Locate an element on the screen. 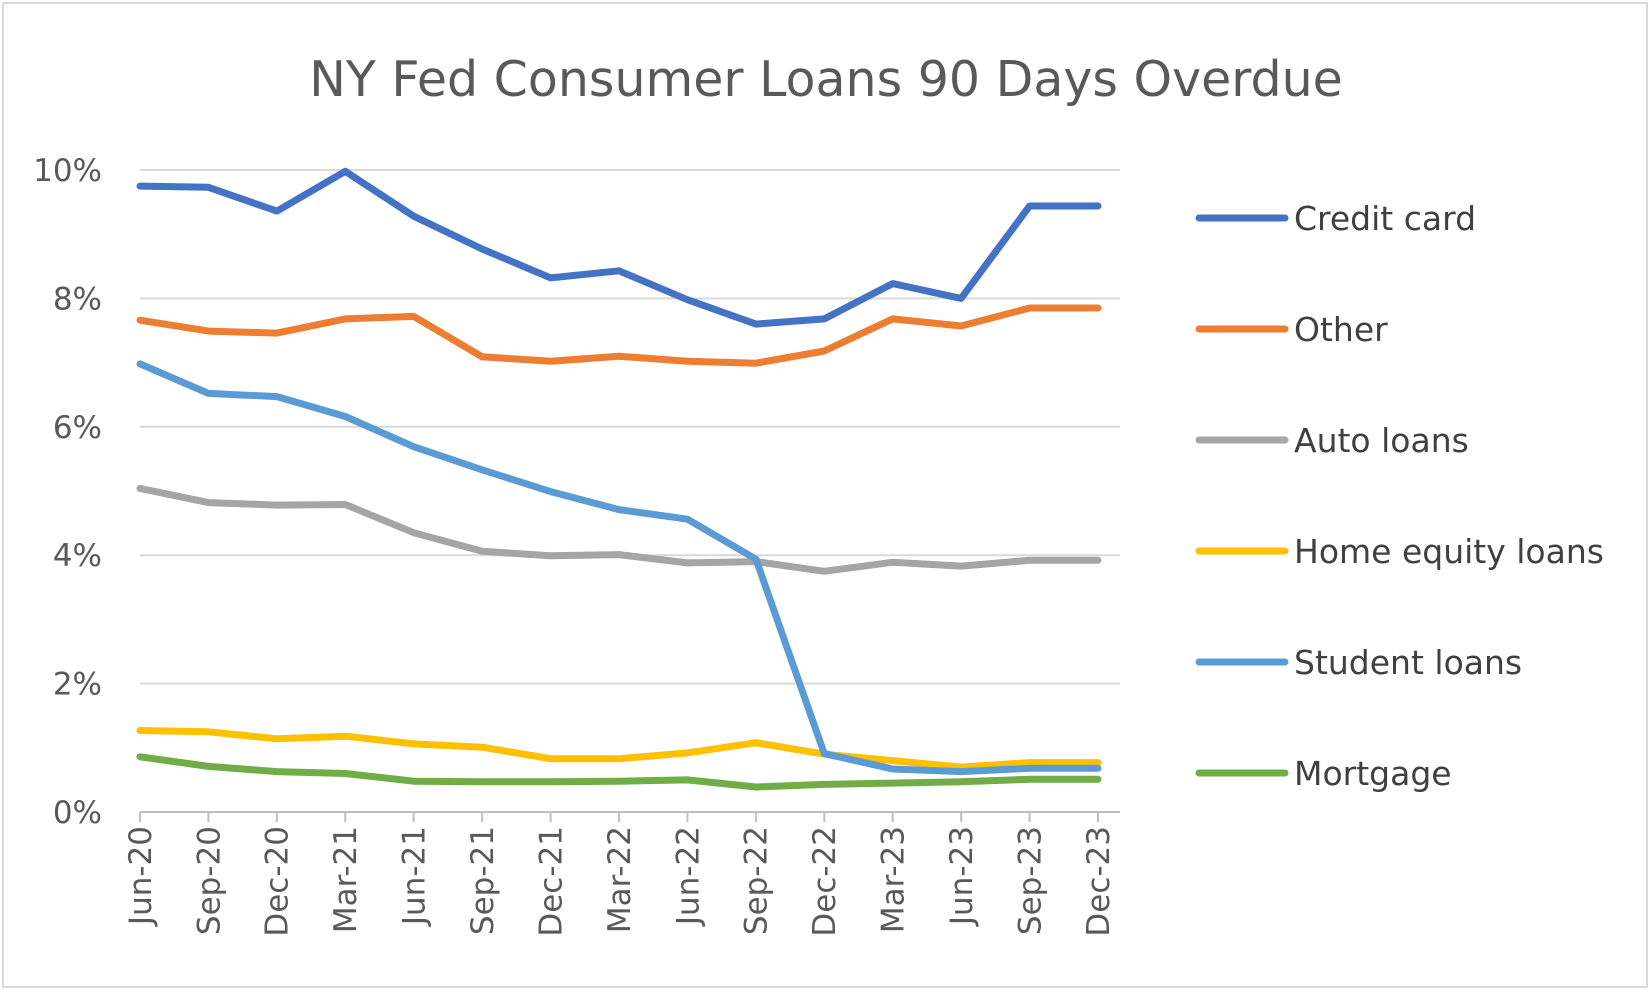 The image size is (1652, 992). x-tick-label: Jun-21 is located at coordinates (415, 876).